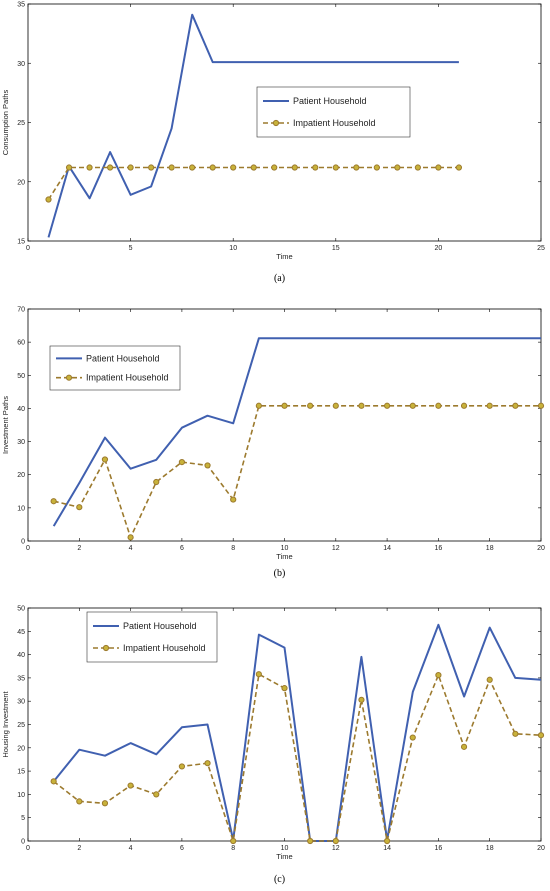 The height and width of the screenshot is (891, 550). I want to click on x-tick-label: 16, so click(439, 848).